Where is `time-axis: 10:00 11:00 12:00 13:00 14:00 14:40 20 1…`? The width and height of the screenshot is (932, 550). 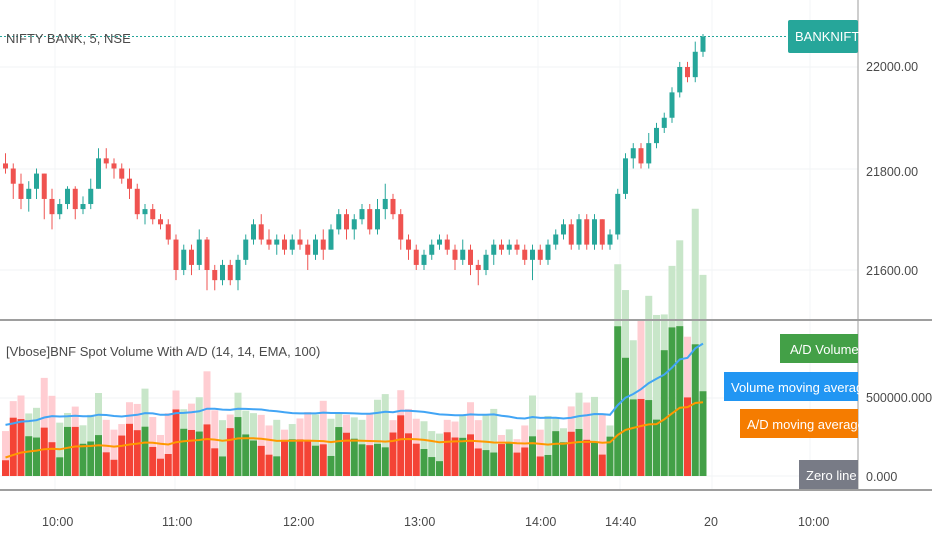 time-axis: 10:00 11:00 12:00 13:00 14:00 14:40 20 1… is located at coordinates (435, 522).